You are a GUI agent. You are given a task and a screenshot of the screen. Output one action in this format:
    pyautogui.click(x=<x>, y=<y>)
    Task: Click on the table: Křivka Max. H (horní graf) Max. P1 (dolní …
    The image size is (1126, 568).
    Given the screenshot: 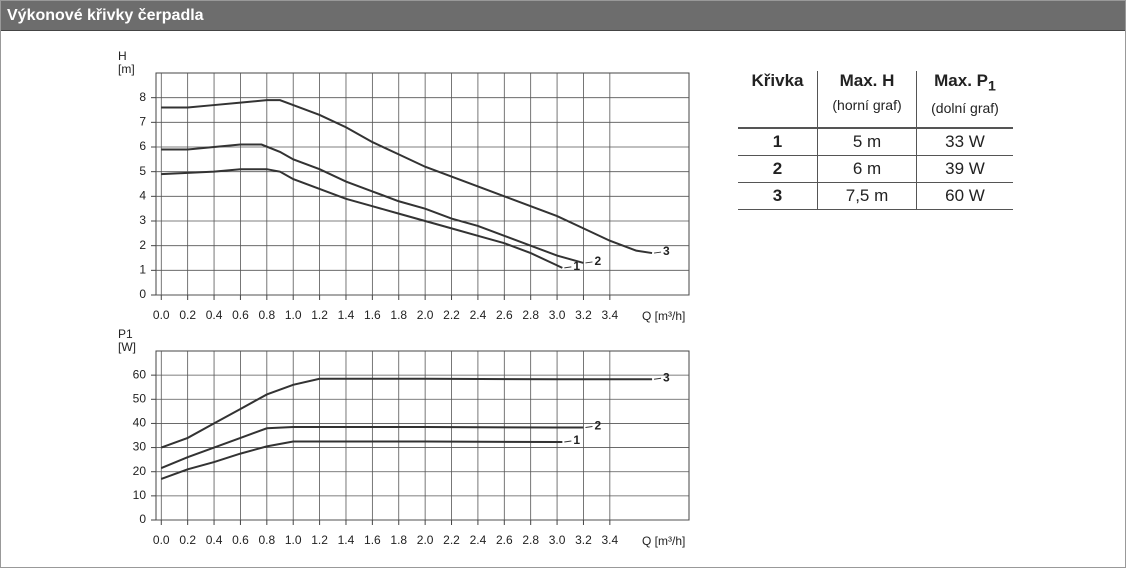 What is the action you would take?
    pyautogui.click(x=875, y=140)
    